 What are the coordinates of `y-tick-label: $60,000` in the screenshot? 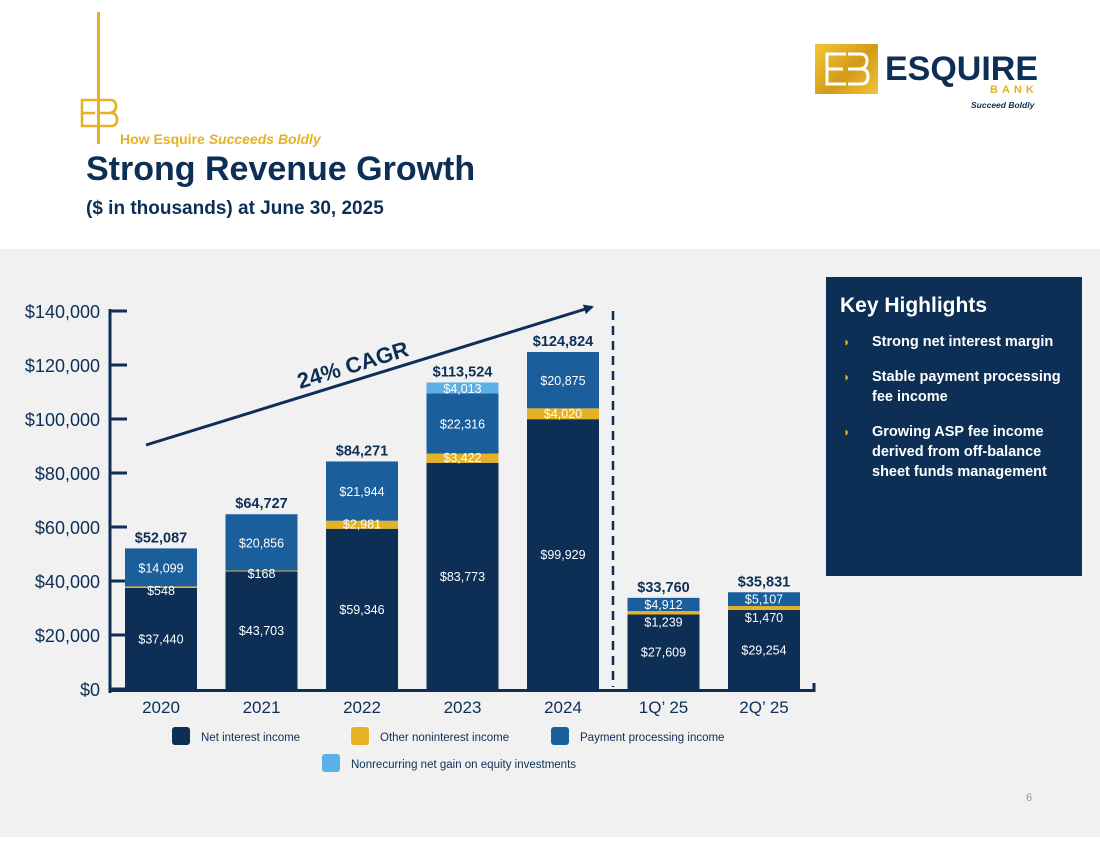 It's located at (67, 528).